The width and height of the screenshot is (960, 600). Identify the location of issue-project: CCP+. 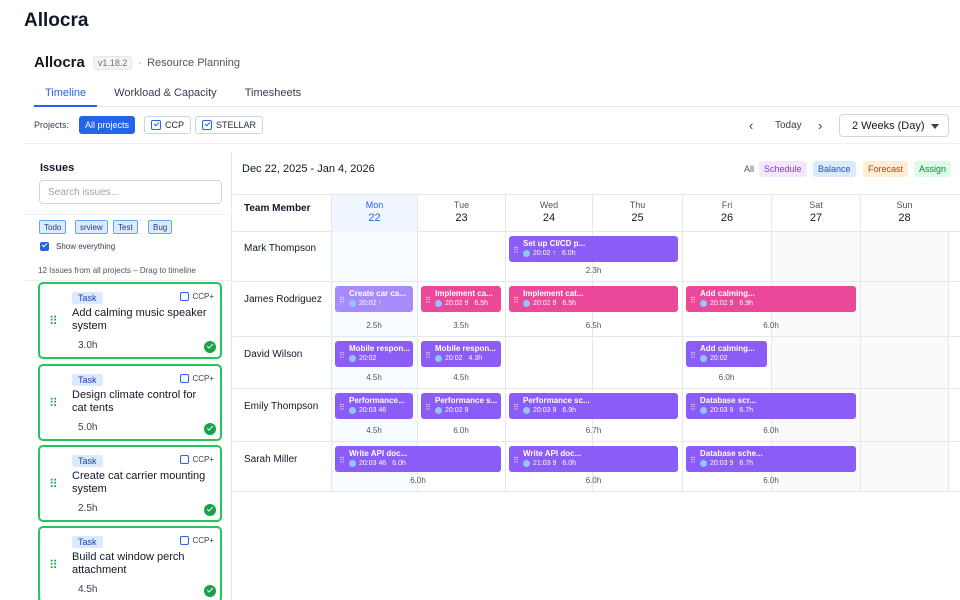
(197, 296).